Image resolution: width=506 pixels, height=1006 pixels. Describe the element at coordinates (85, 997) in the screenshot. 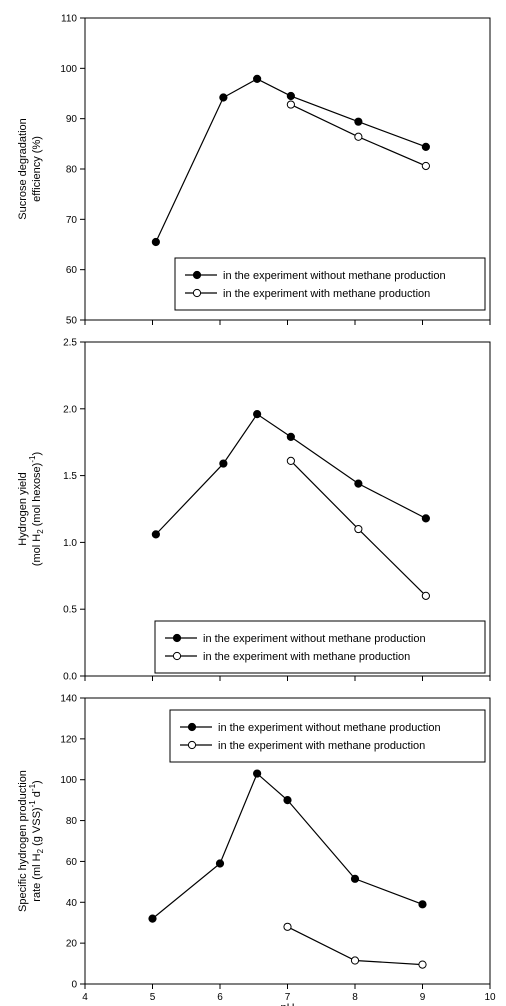

I see `x-tick-label: 4` at that location.